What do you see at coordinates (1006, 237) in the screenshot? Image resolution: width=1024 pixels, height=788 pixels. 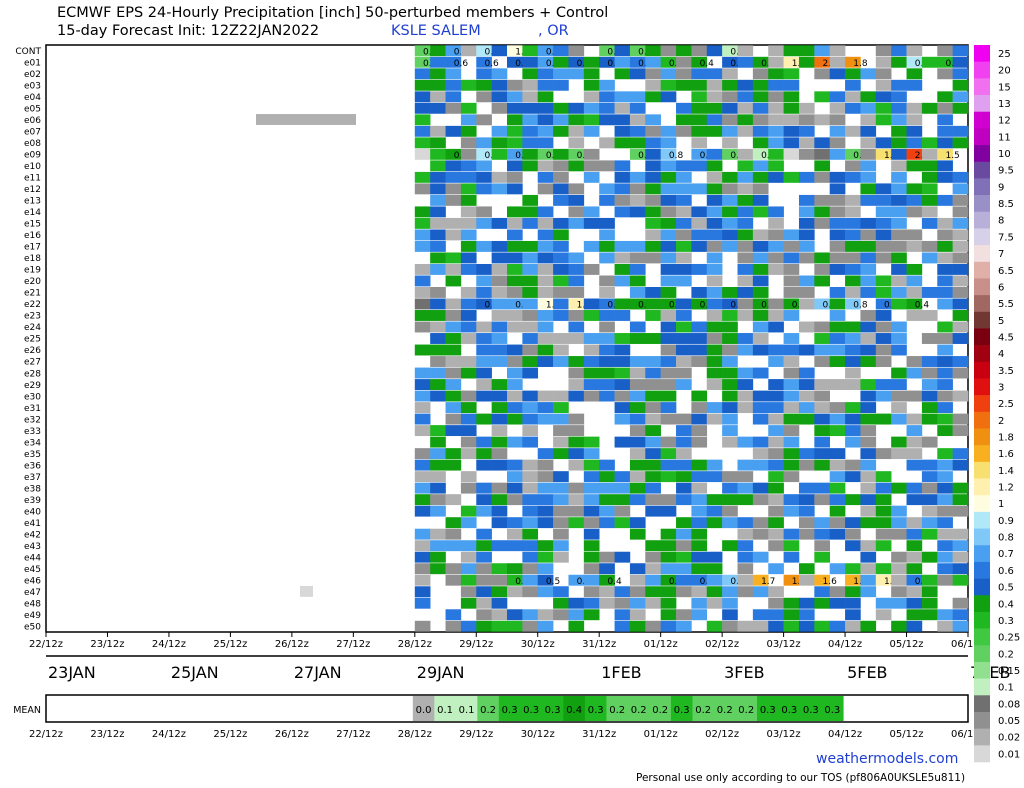 I see `legend-label: 7.5` at bounding box center [1006, 237].